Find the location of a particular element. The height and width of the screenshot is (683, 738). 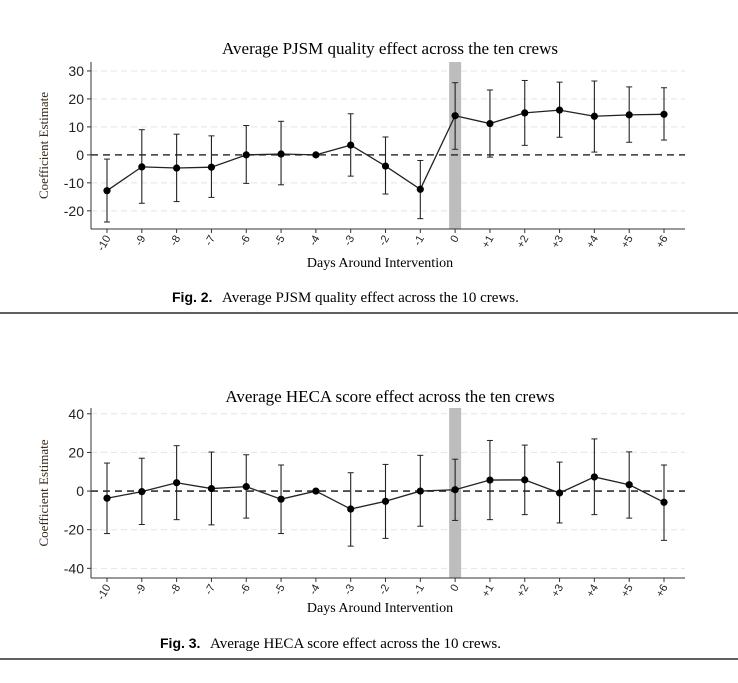

y-tick-label: -10 is located at coordinates (74, 183).